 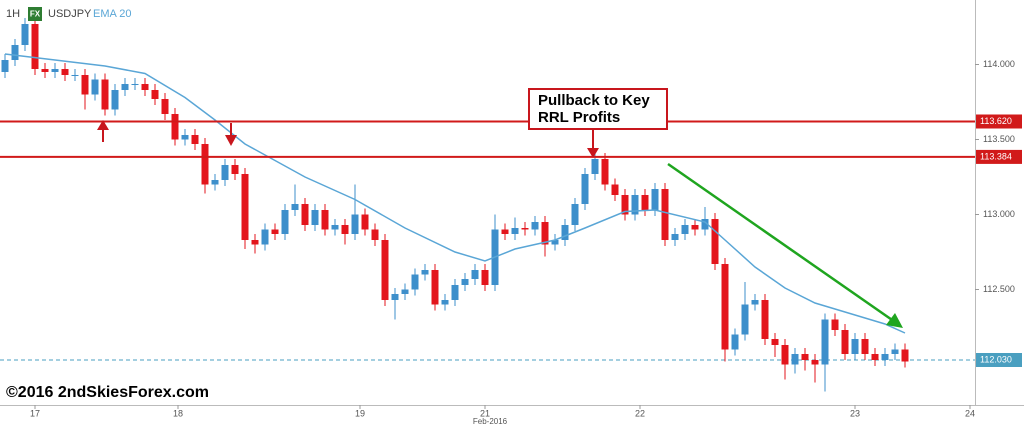 What do you see at coordinates (103, 125) in the screenshot?
I see `arrow-up-head` at bounding box center [103, 125].